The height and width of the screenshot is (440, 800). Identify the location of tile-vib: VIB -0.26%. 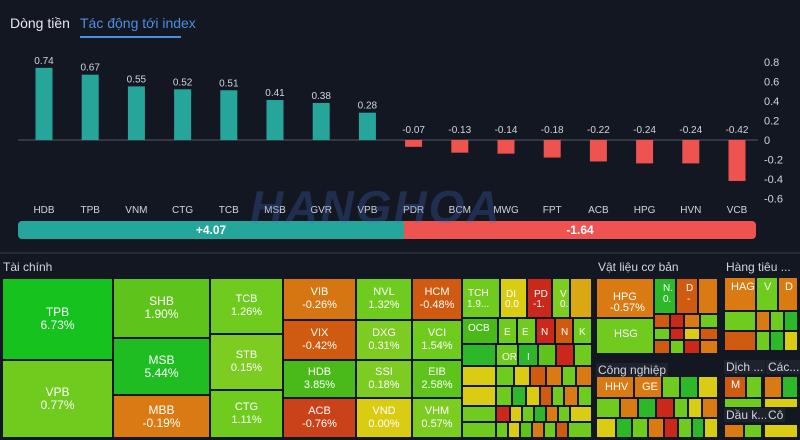
(319, 299).